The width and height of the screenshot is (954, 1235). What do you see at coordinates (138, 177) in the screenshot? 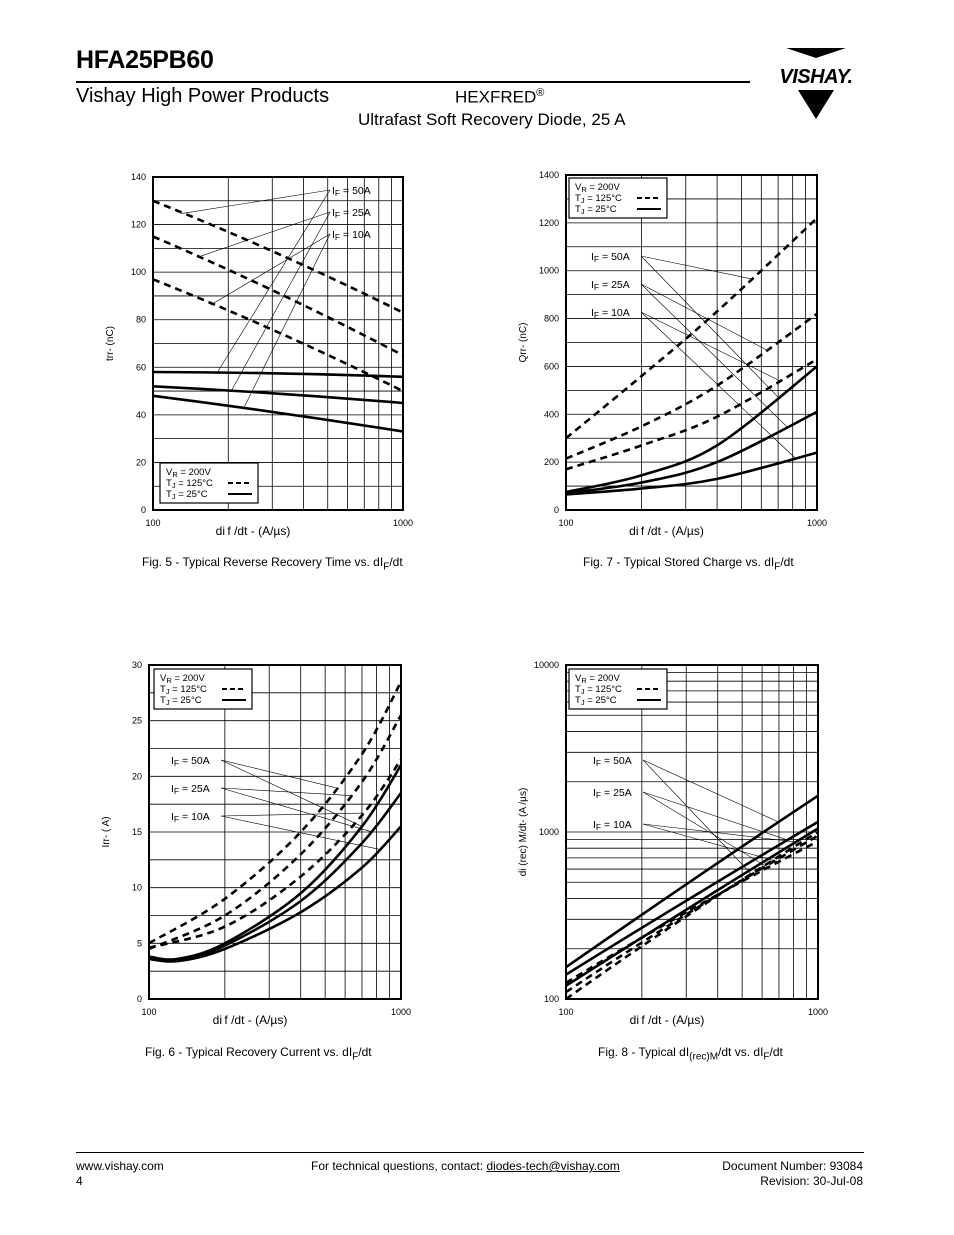
I see `y-tick-label: 140` at bounding box center [138, 177].